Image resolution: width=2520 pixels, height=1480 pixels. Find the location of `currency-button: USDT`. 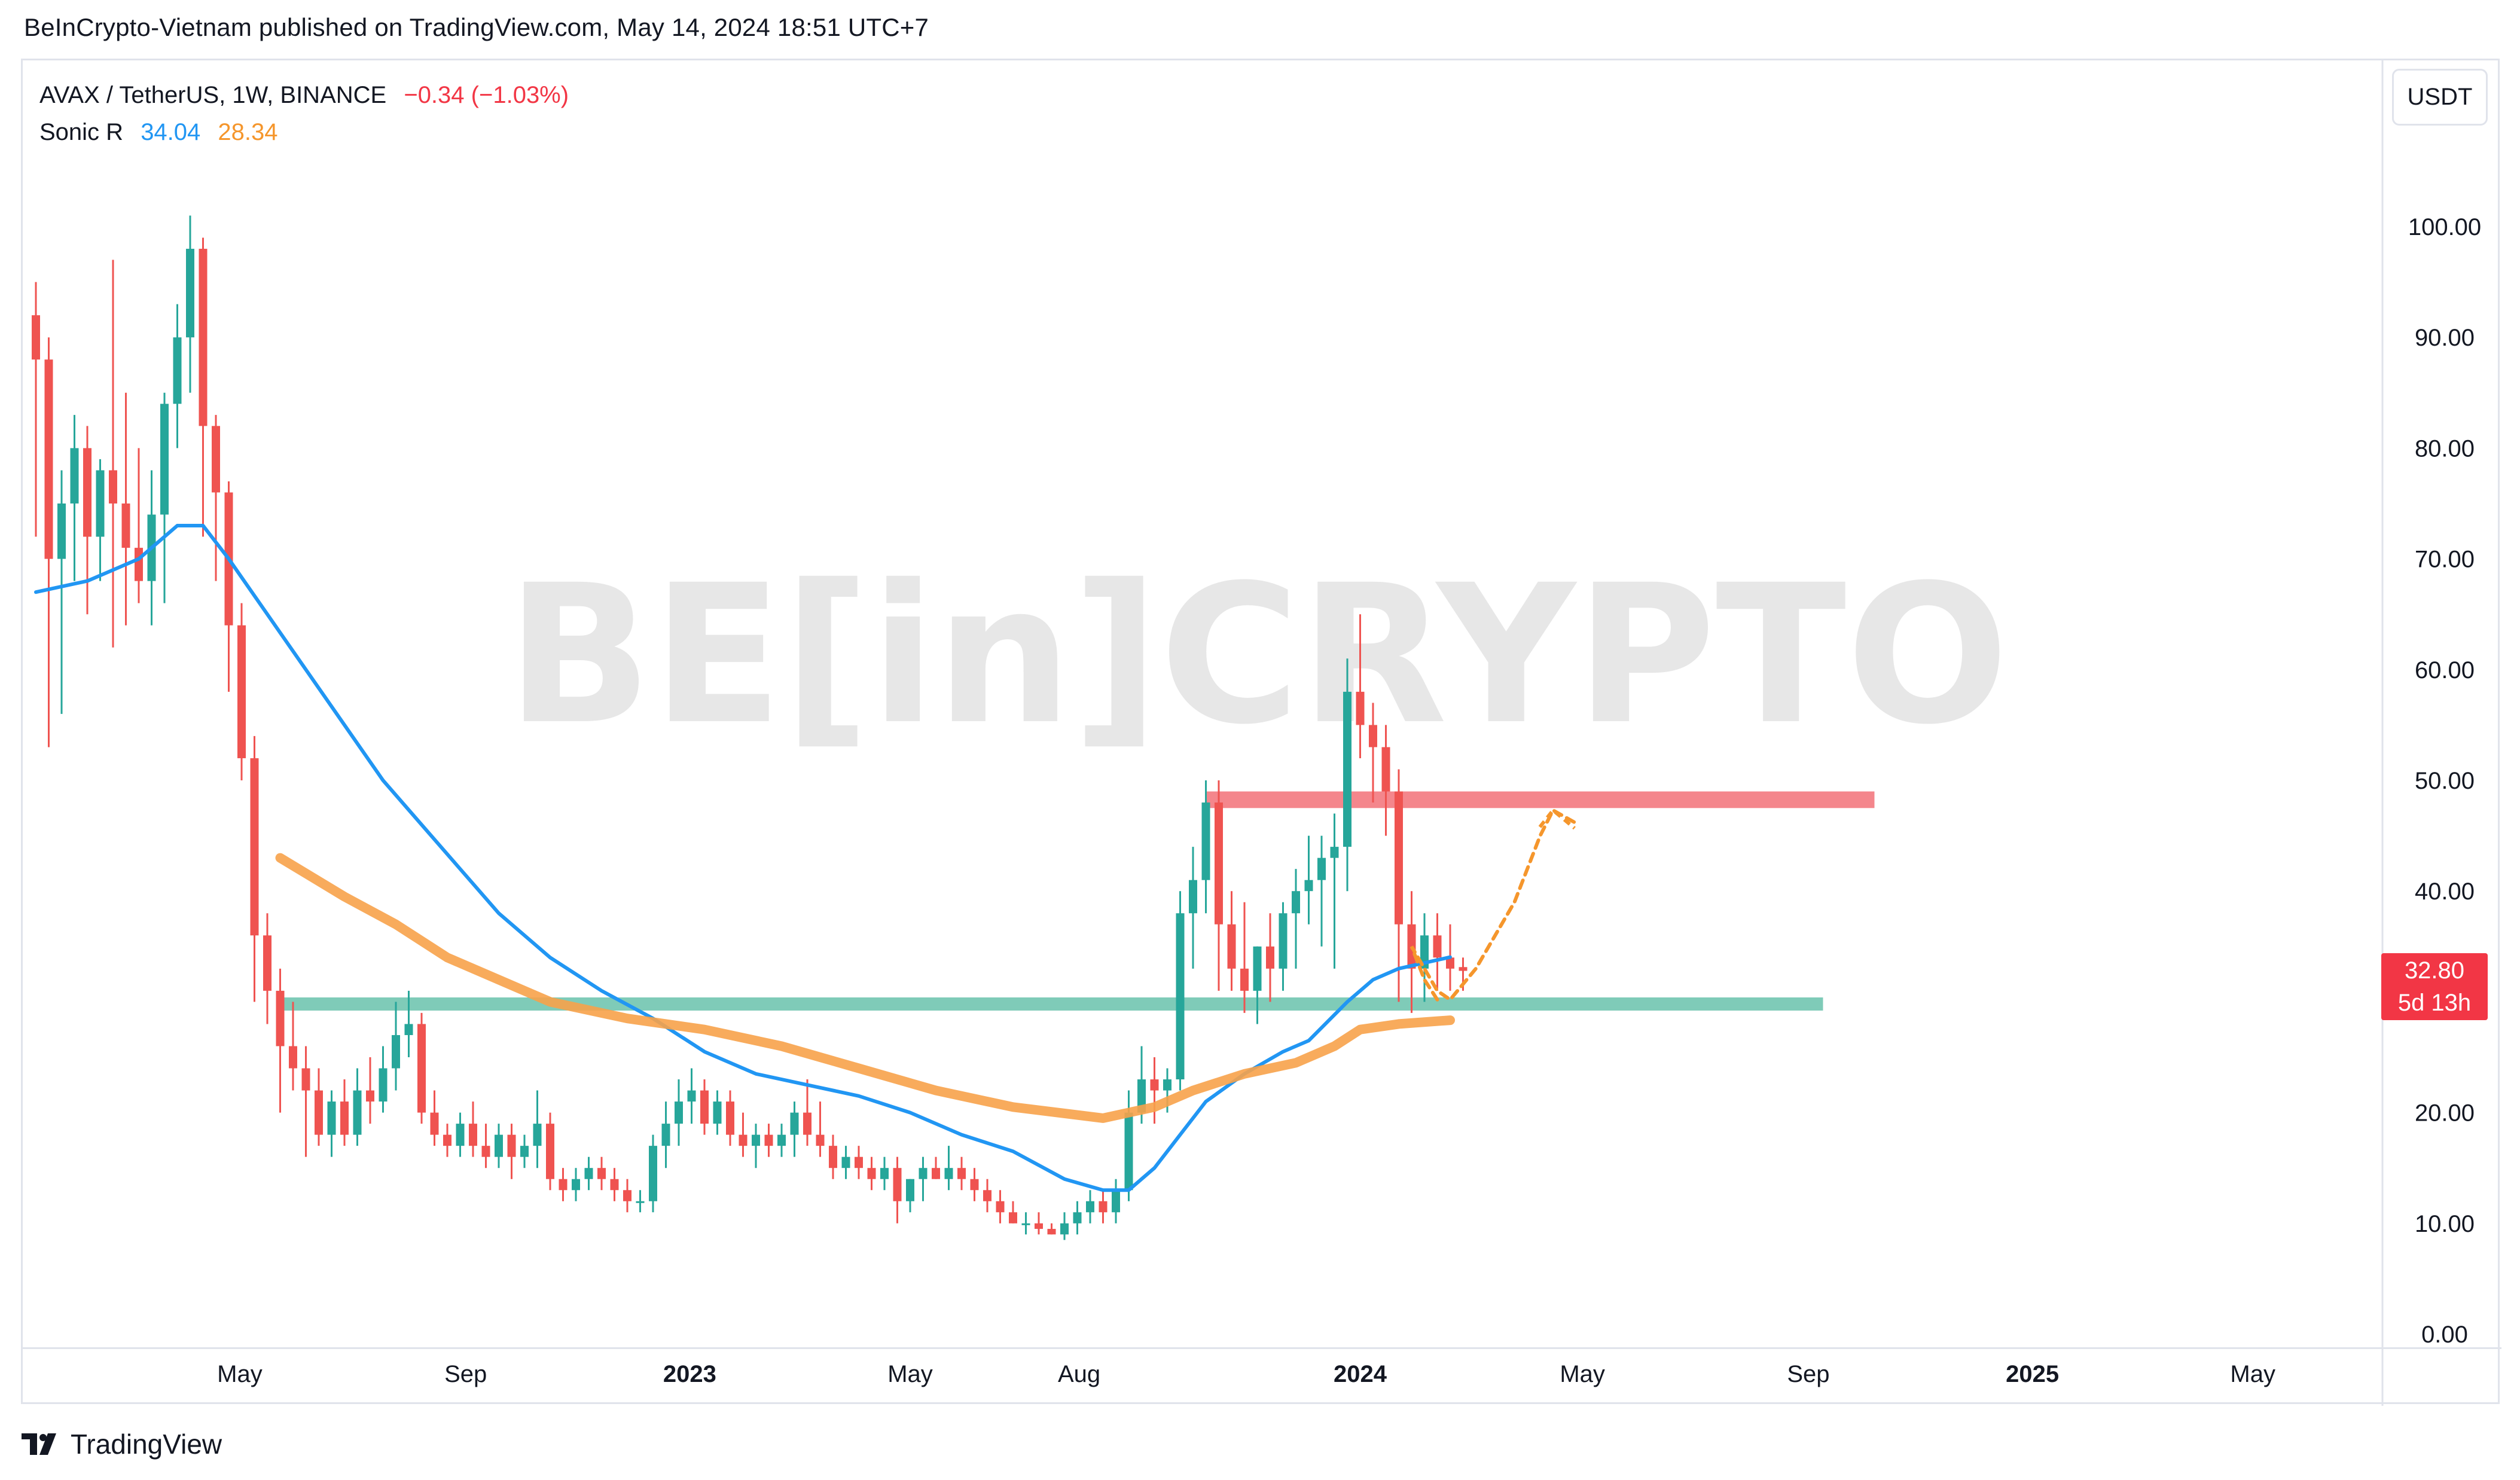

currency-button: USDT is located at coordinates (2440, 97).